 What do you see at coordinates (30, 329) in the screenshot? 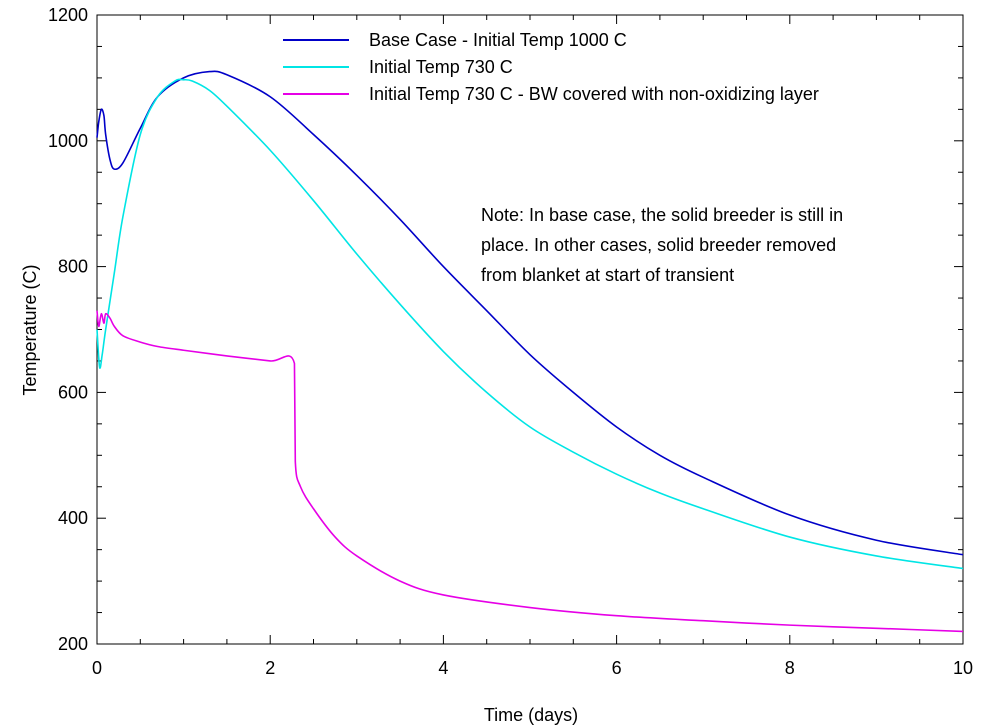
I see `y-axis-label: Temperature (C)` at bounding box center [30, 329].